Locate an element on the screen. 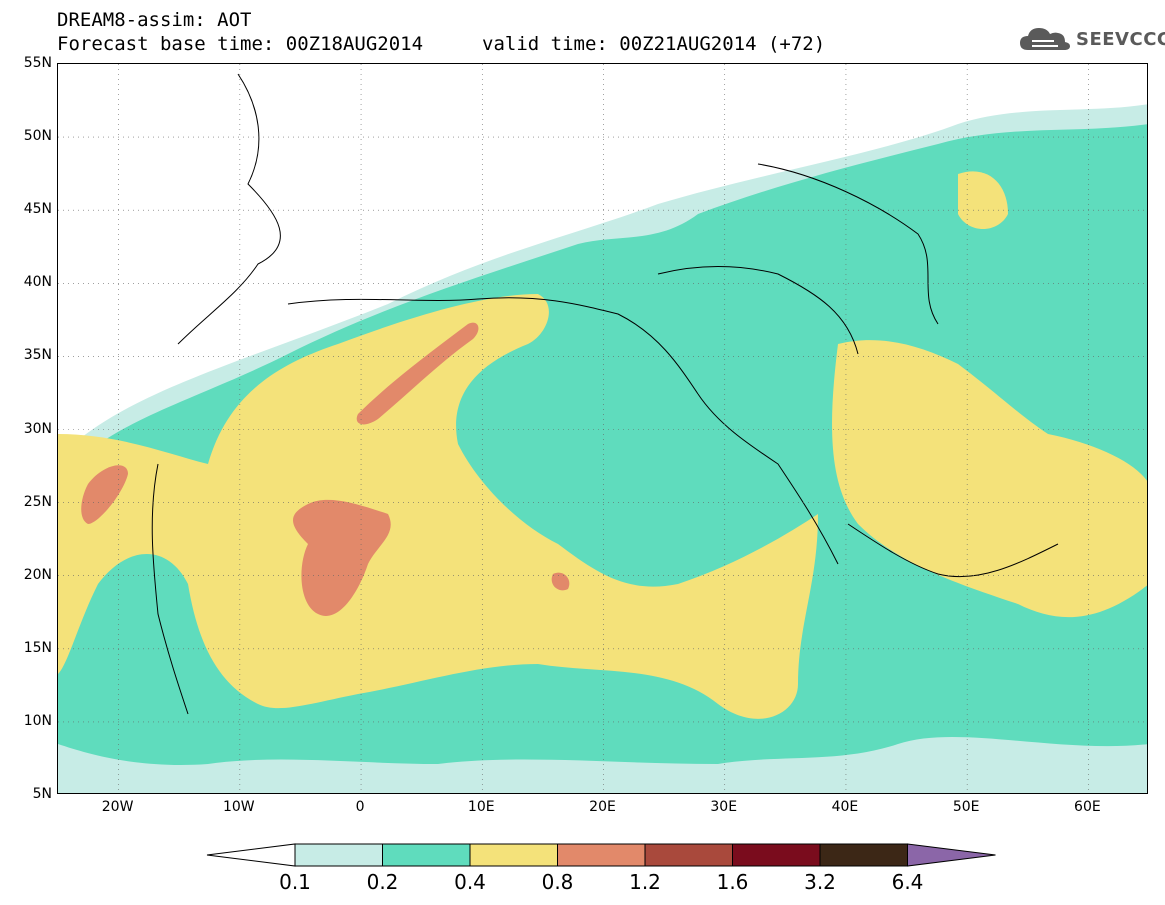 This screenshot has width=1165, height=905. lat-label: 10N is located at coordinates (37, 720).